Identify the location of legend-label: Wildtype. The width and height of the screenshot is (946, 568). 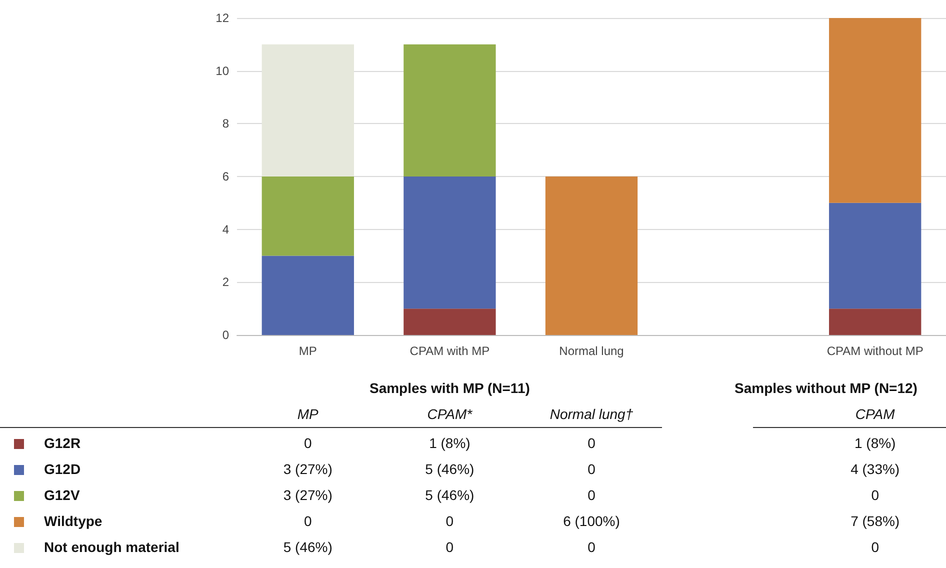
(73, 521).